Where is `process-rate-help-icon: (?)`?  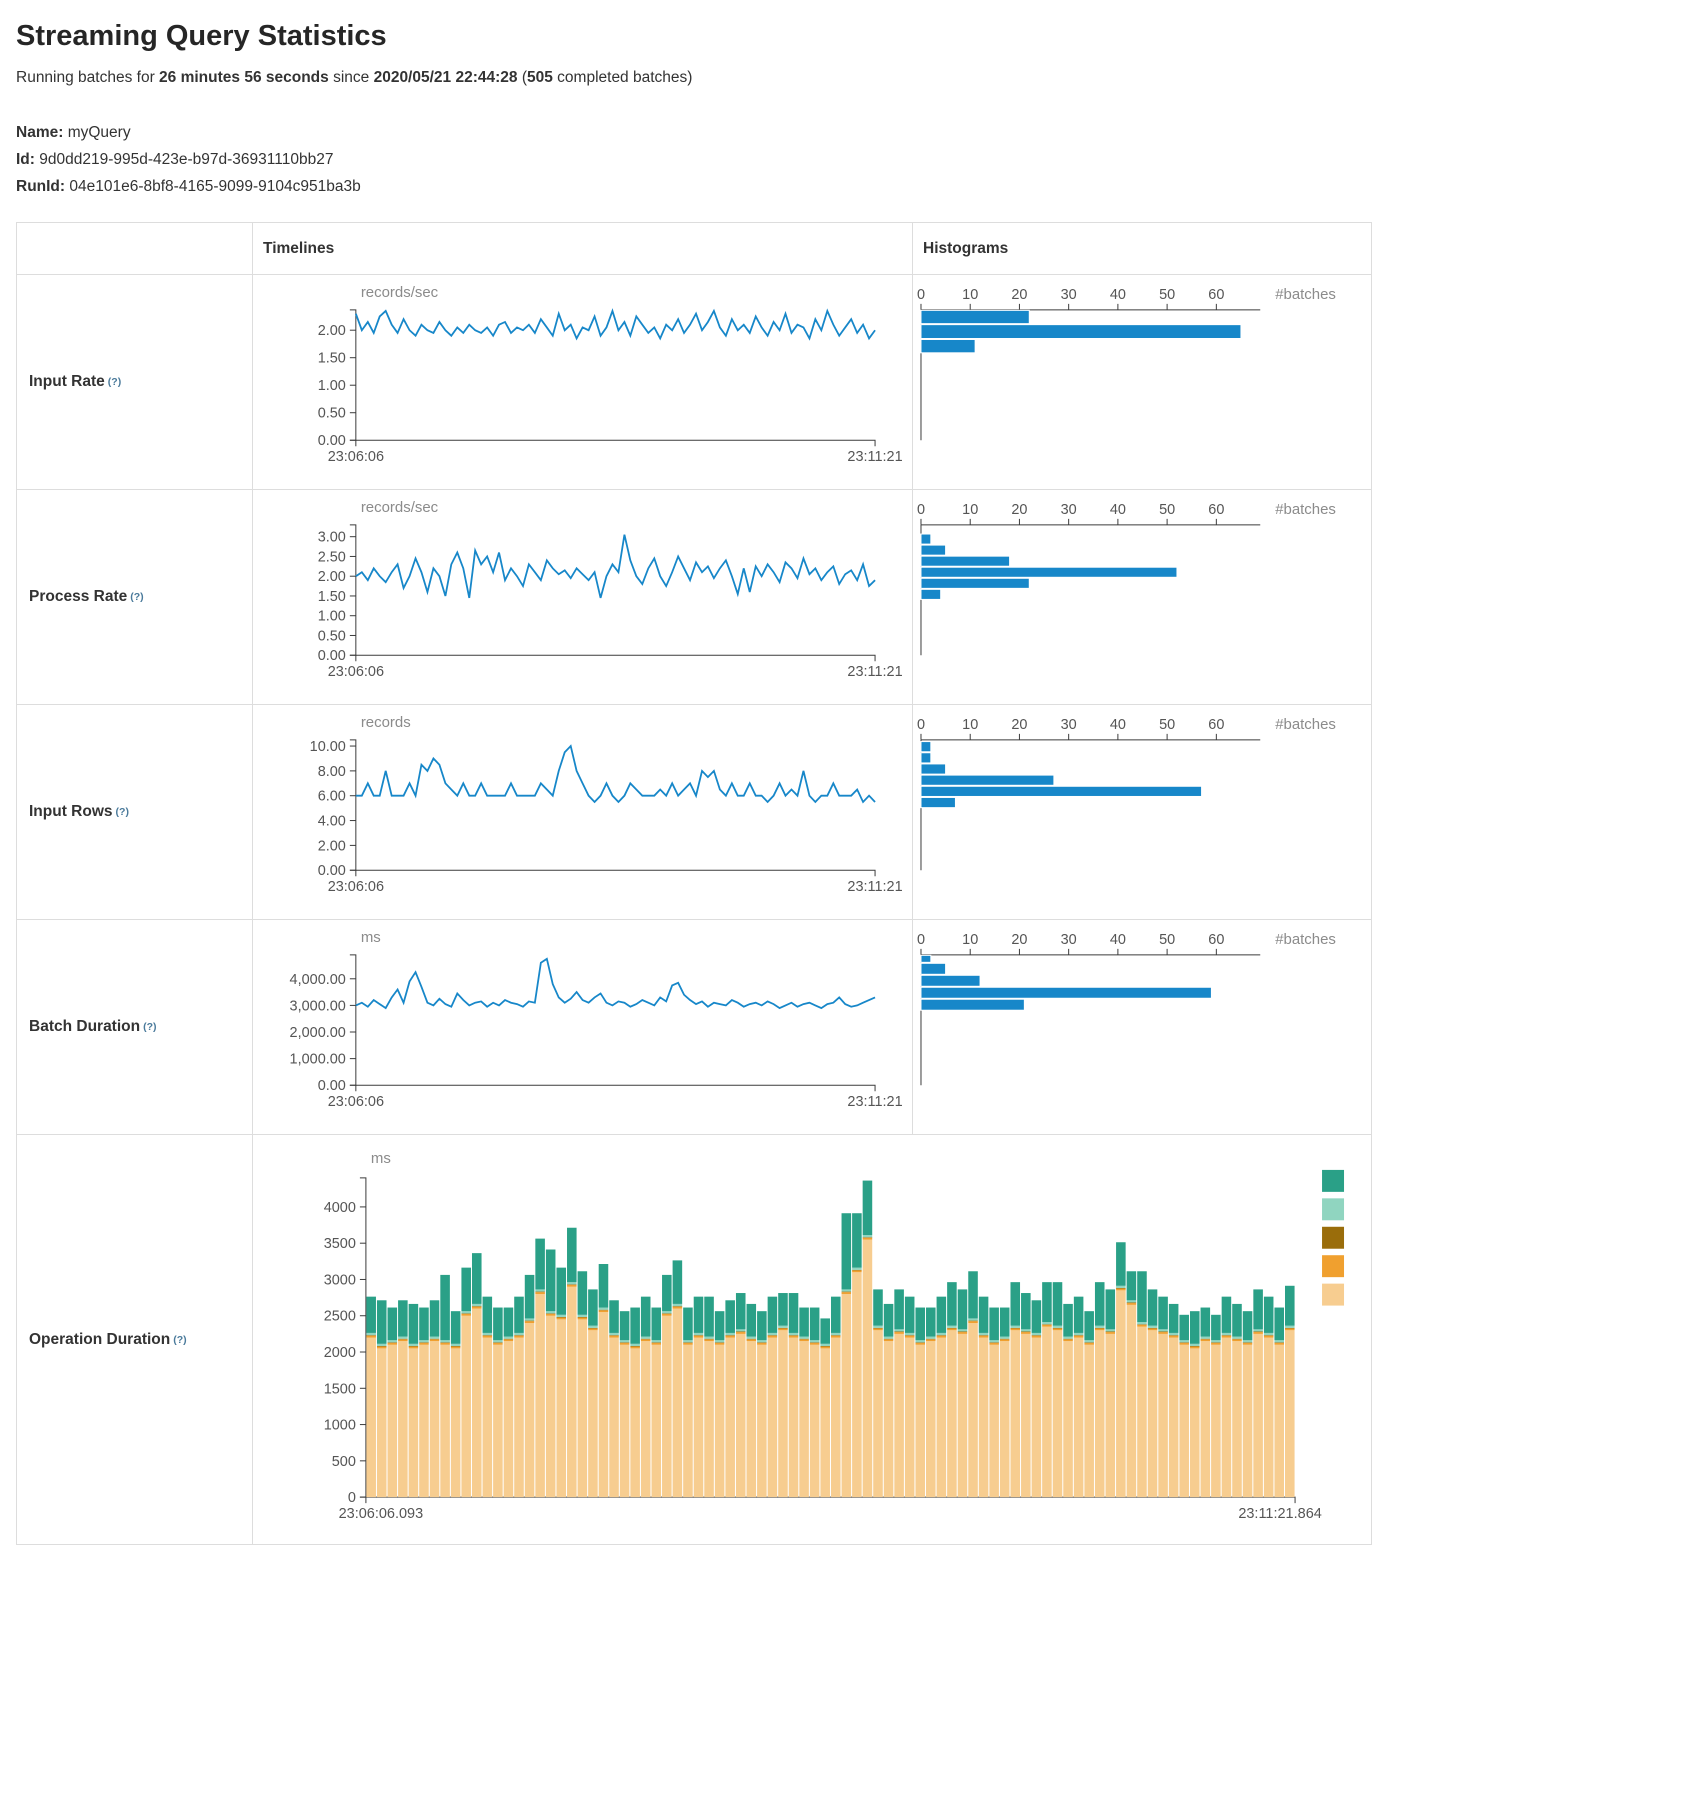
process-rate-help-icon: (?) is located at coordinates (137, 597).